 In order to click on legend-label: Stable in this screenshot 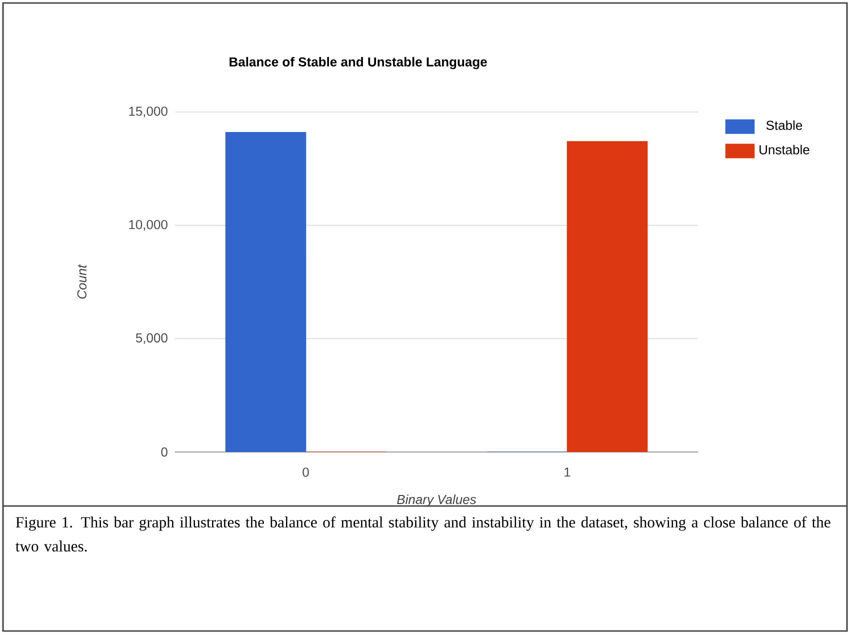, I will do `click(784, 125)`.